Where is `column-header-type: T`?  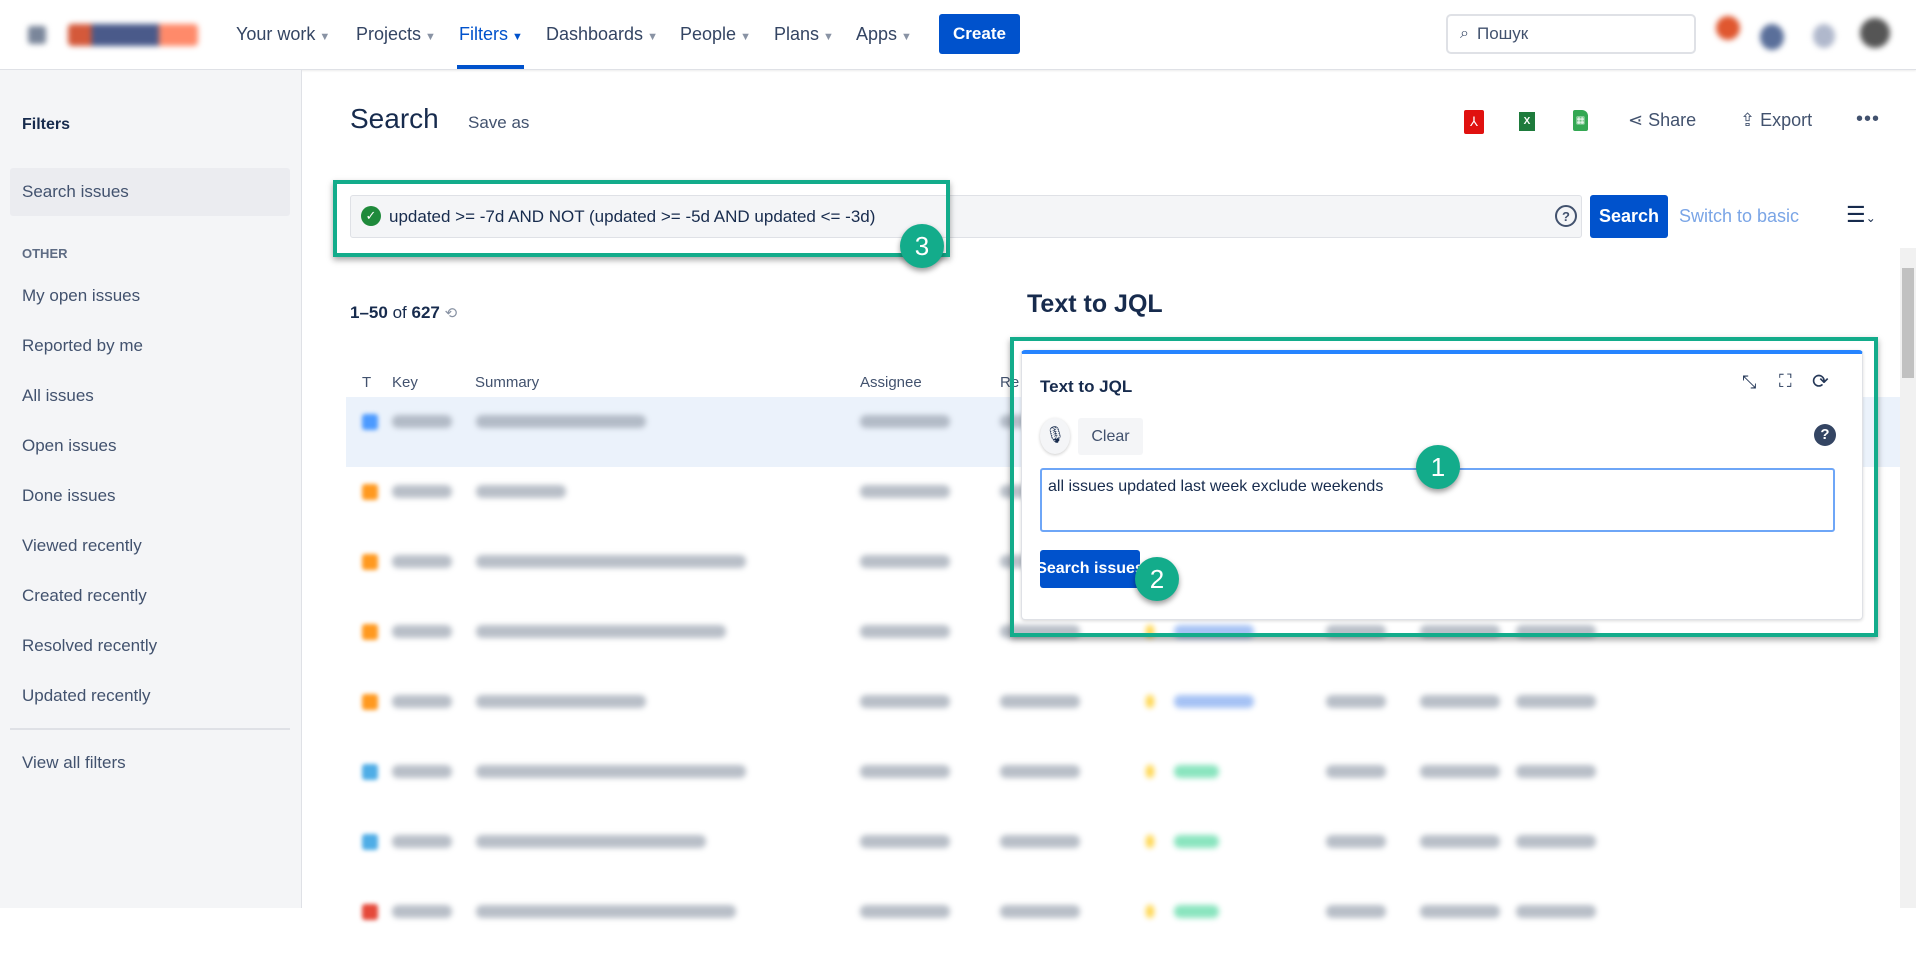
column-header-type: T is located at coordinates (367, 382).